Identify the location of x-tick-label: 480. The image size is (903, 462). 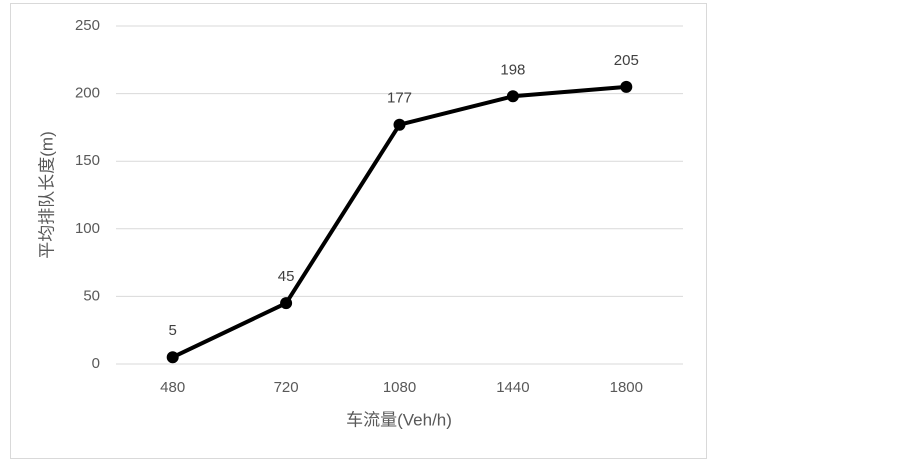
(172, 387).